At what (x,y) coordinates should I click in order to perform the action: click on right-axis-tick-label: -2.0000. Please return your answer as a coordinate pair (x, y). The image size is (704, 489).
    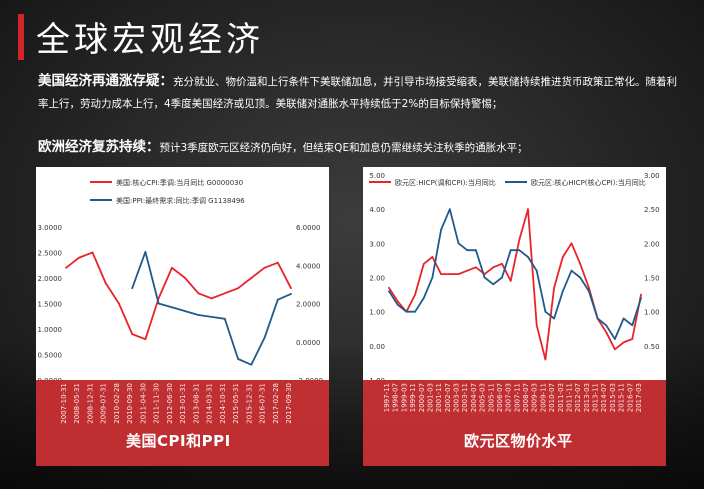
    Looking at the image, I should click on (309, 378).